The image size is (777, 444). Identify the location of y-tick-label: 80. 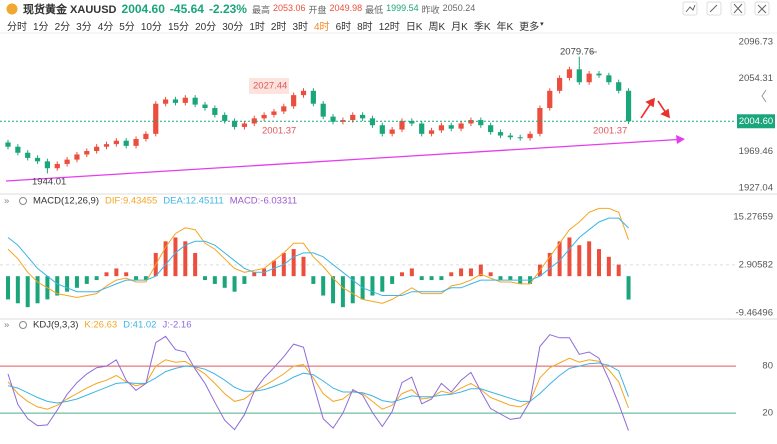
(767, 366).